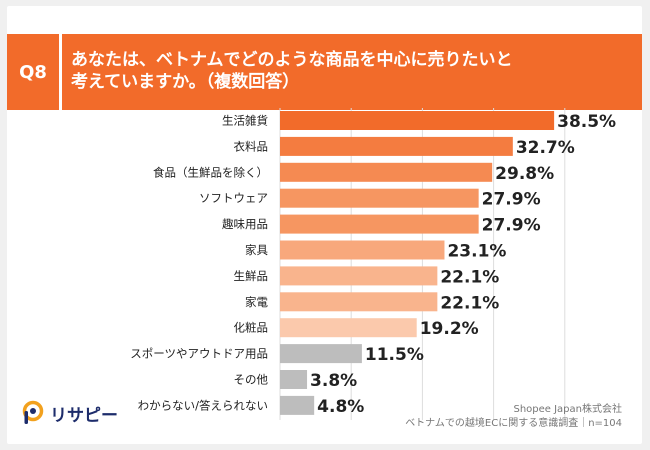 This screenshot has width=650, height=450. I want to click on logo-text: リサピー, so click(84, 415).